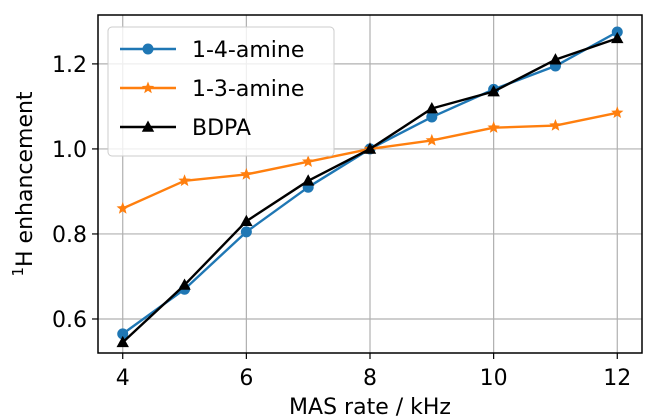 This screenshot has height=419, width=646. I want to click on legend-label: 1-4-amine, so click(248, 50).